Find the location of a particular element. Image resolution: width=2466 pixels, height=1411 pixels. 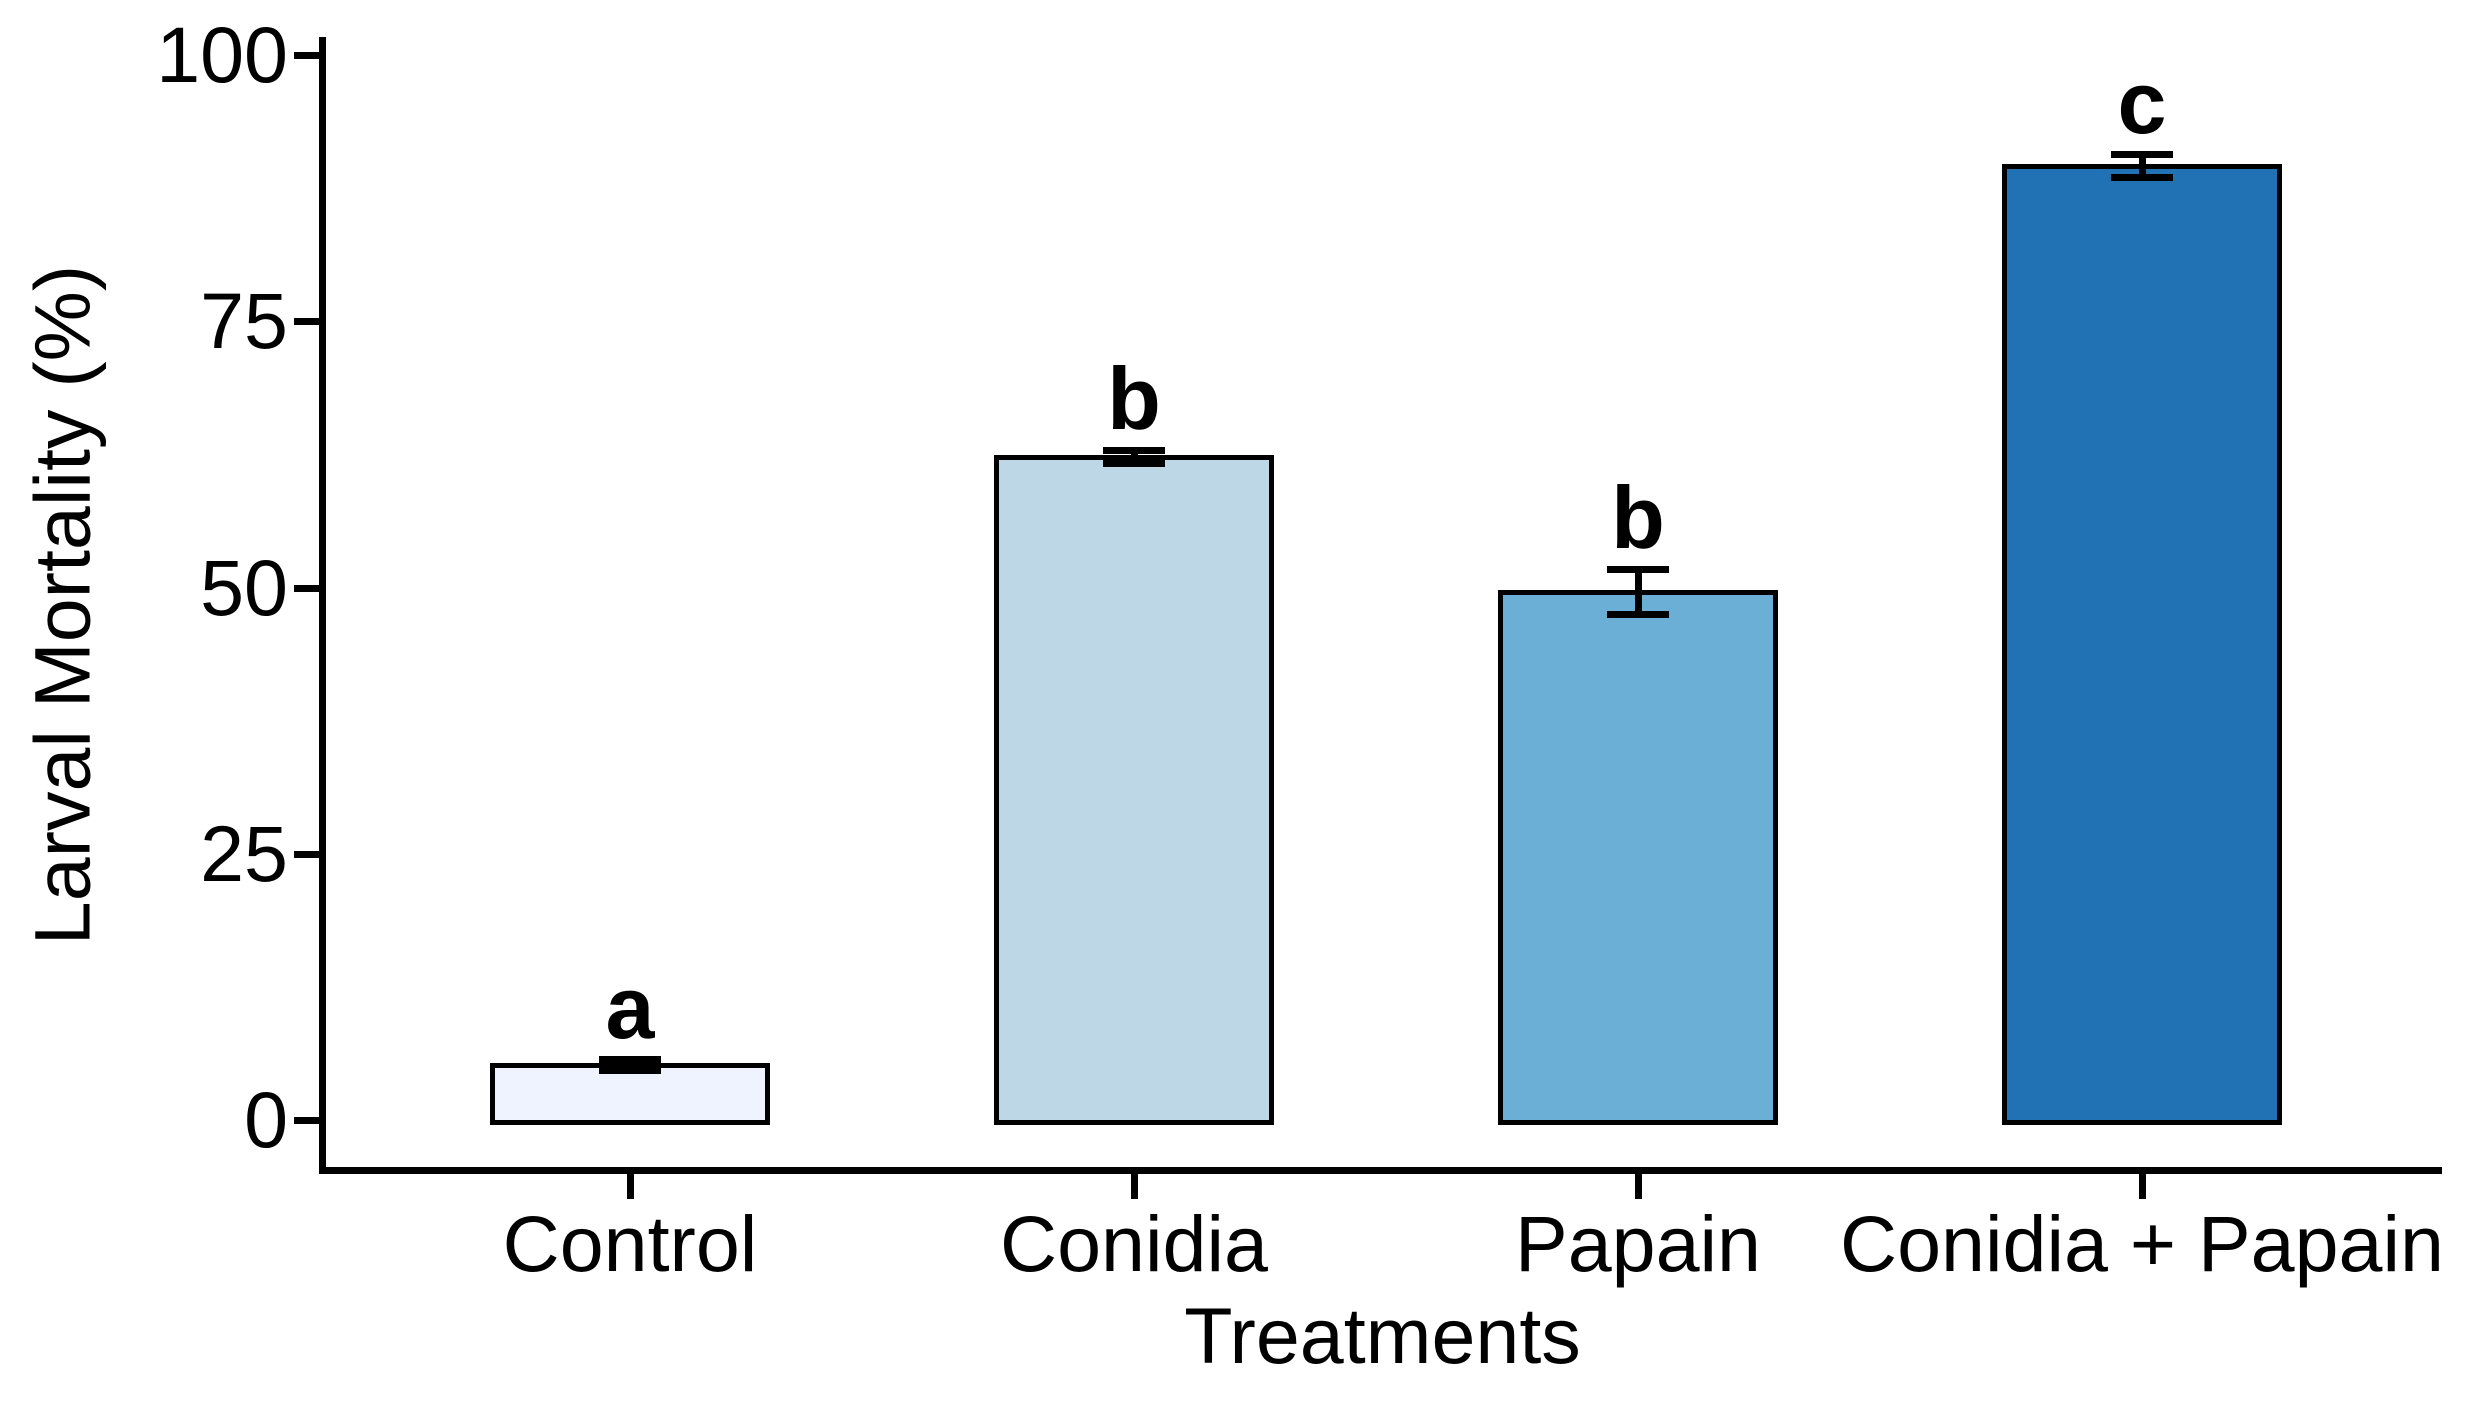

y-axis-line is located at coordinates (322, 605).